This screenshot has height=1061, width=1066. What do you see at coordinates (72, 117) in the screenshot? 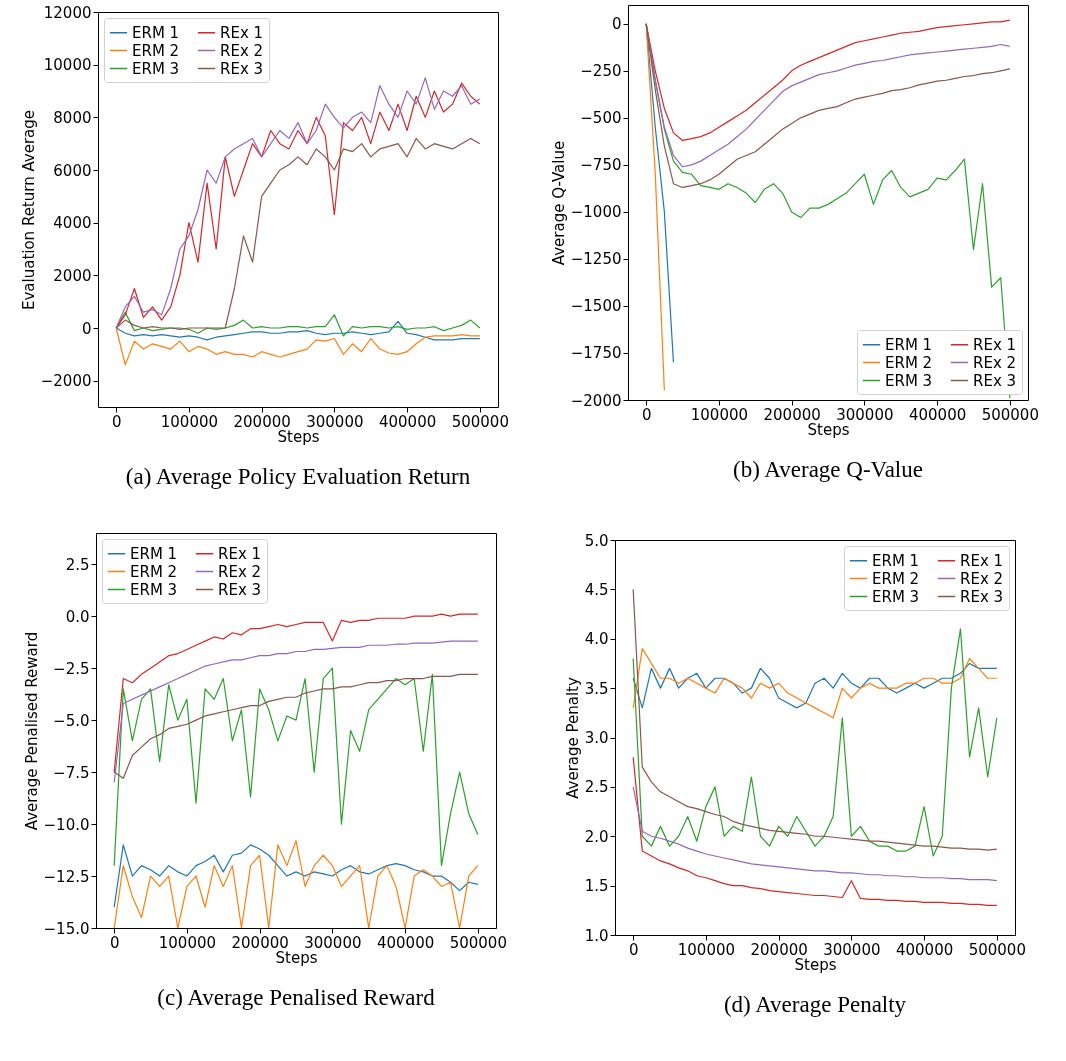
I see `y-tick-label: 8000` at bounding box center [72, 117].